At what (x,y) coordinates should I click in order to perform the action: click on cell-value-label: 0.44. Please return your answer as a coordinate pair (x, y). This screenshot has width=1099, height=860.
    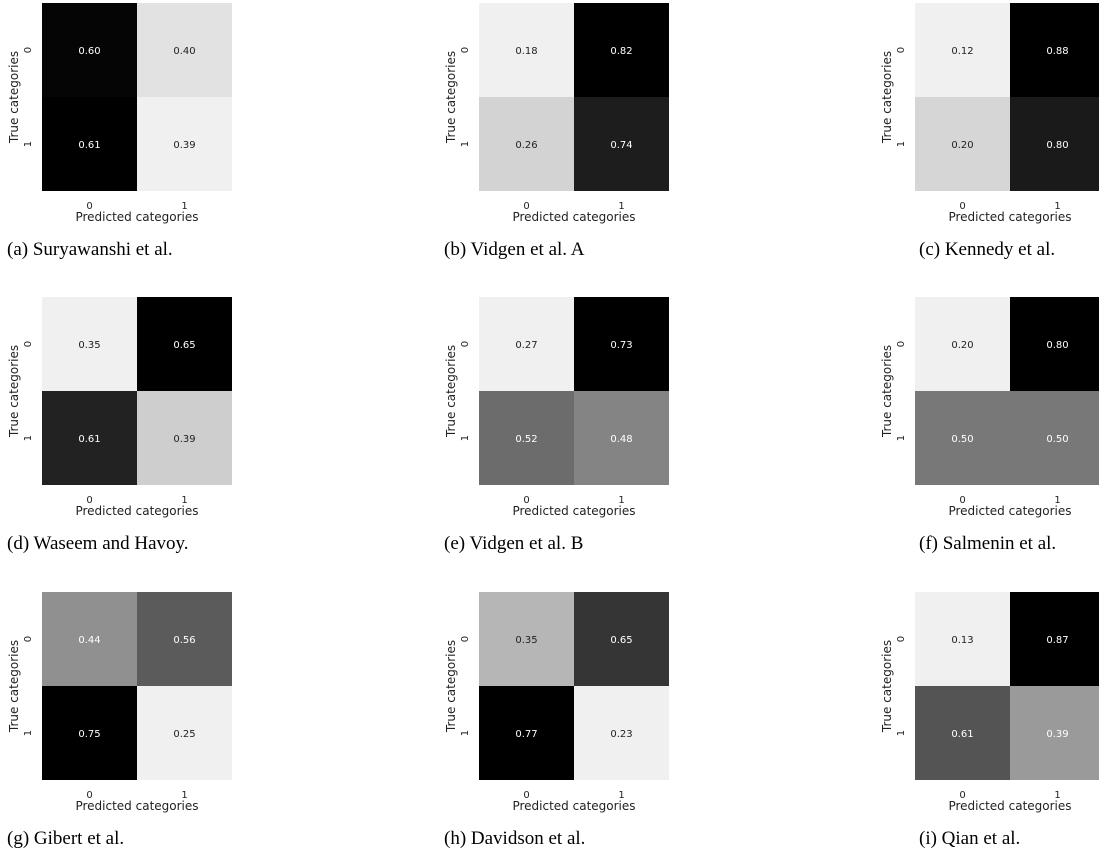
    Looking at the image, I should click on (89, 640).